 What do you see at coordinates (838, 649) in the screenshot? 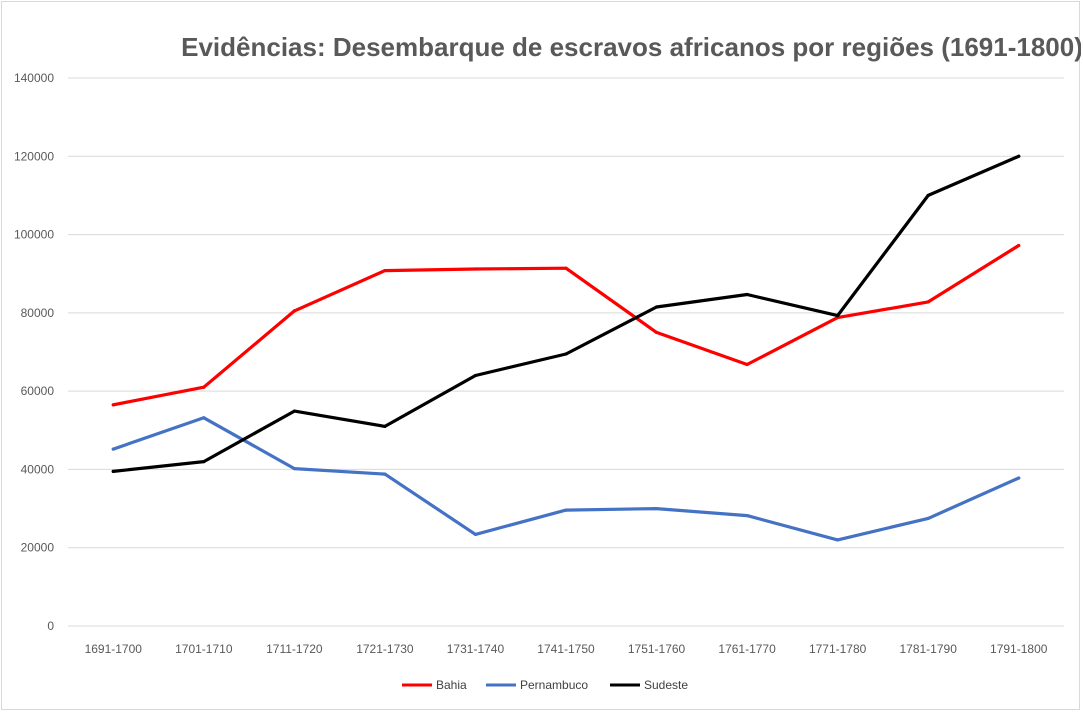
I see `x-tick-label: 1771-1780` at bounding box center [838, 649].